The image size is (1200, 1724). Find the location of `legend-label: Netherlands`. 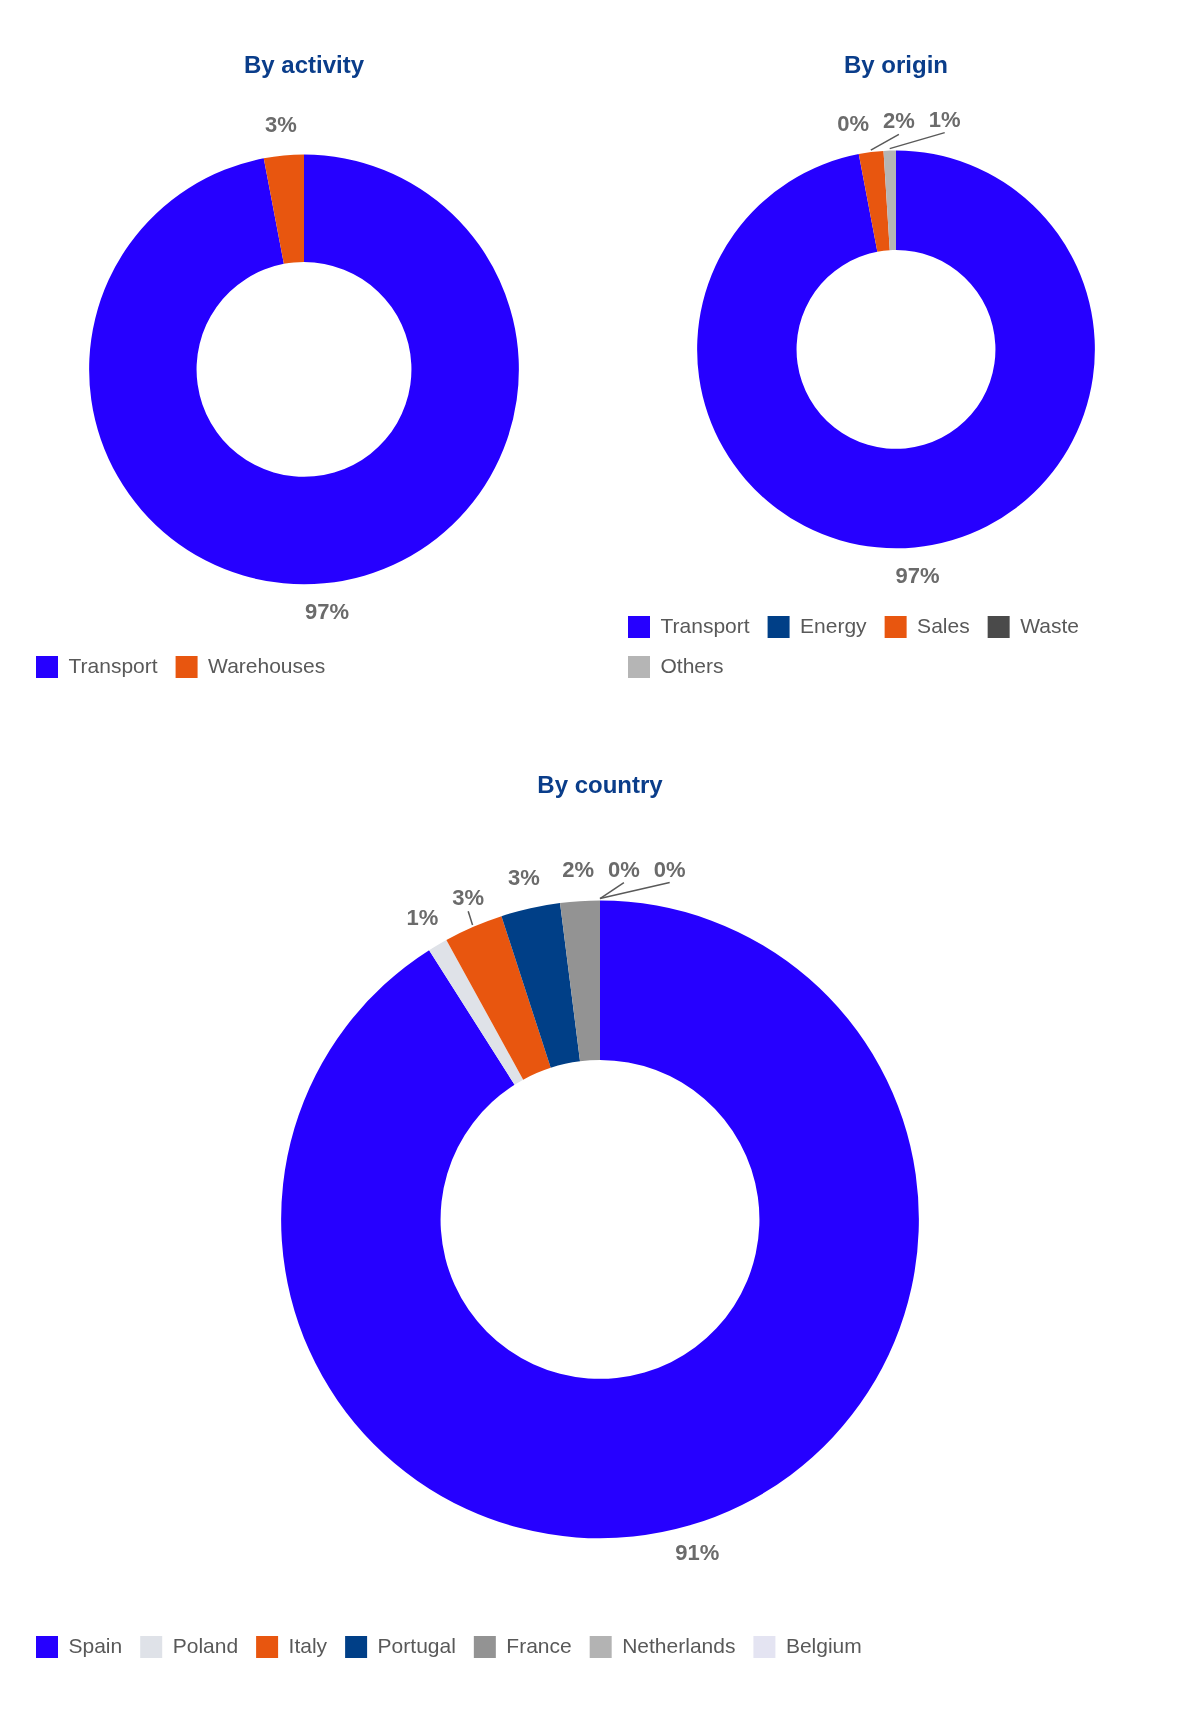

legend-label: Netherlands is located at coordinates (679, 1645).